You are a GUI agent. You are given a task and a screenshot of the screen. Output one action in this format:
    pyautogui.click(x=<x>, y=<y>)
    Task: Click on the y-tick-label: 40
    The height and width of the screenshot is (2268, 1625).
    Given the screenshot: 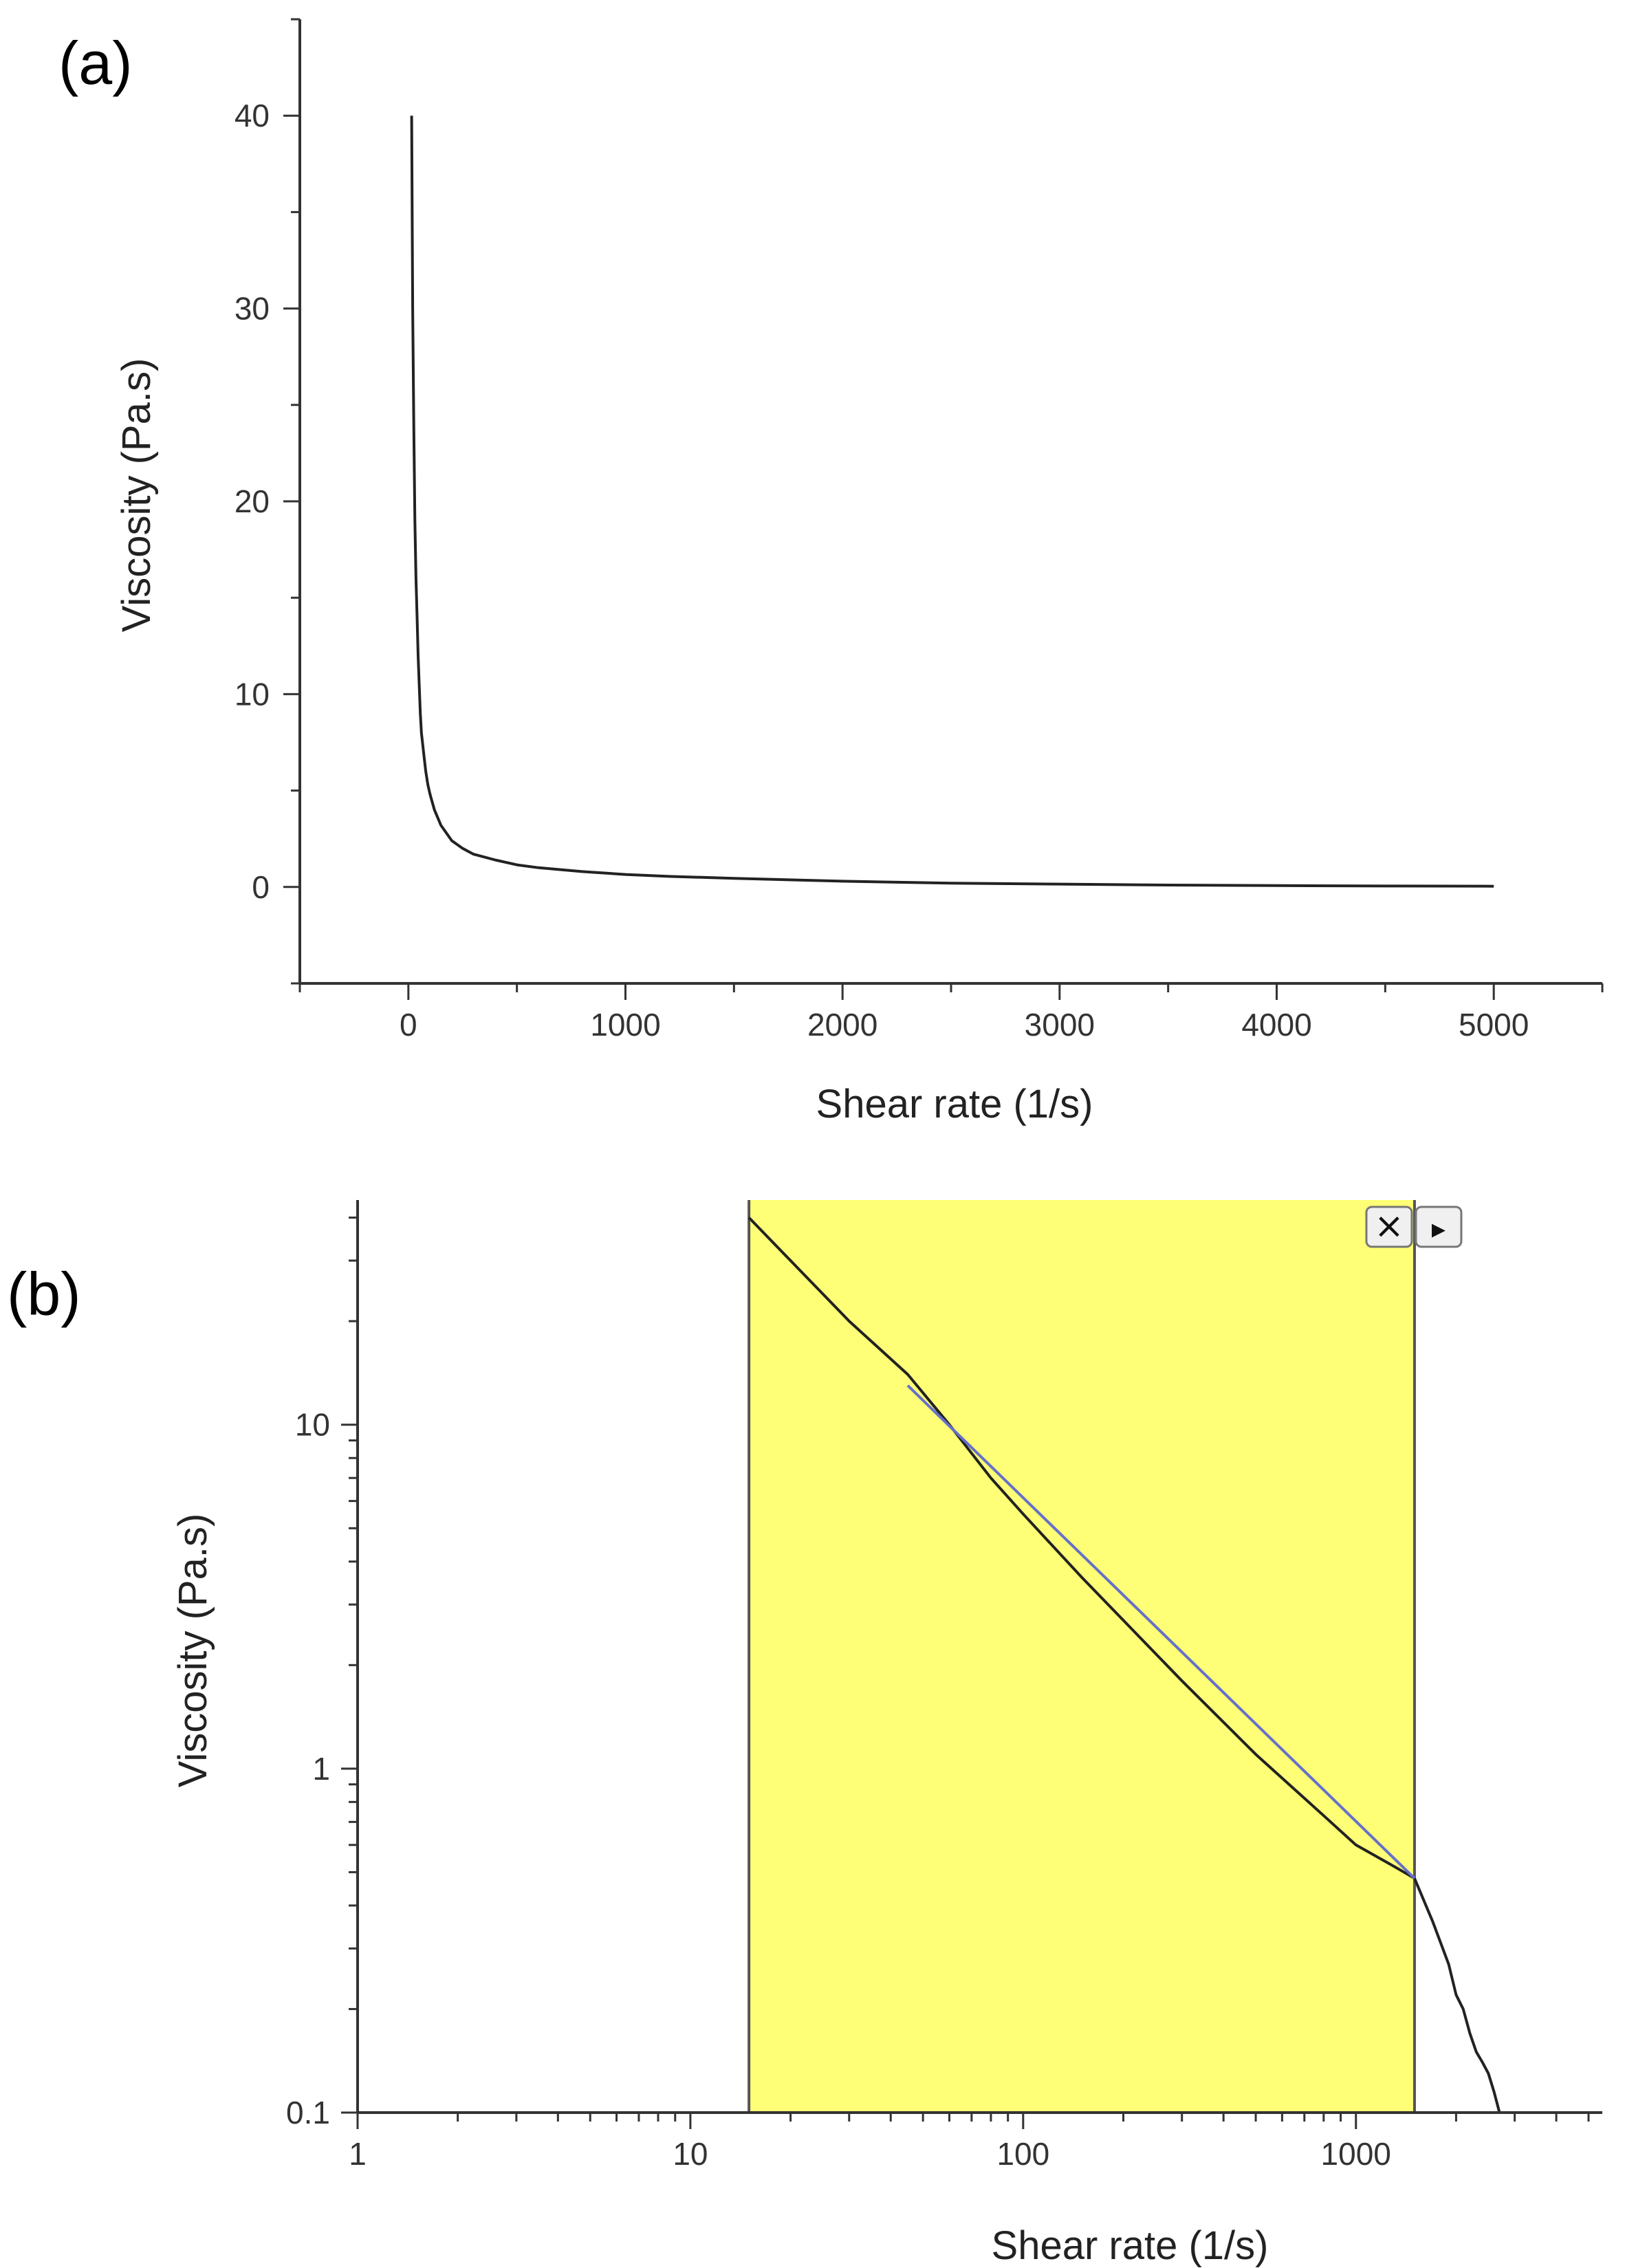 What is the action you would take?
    pyautogui.click(x=253, y=115)
    